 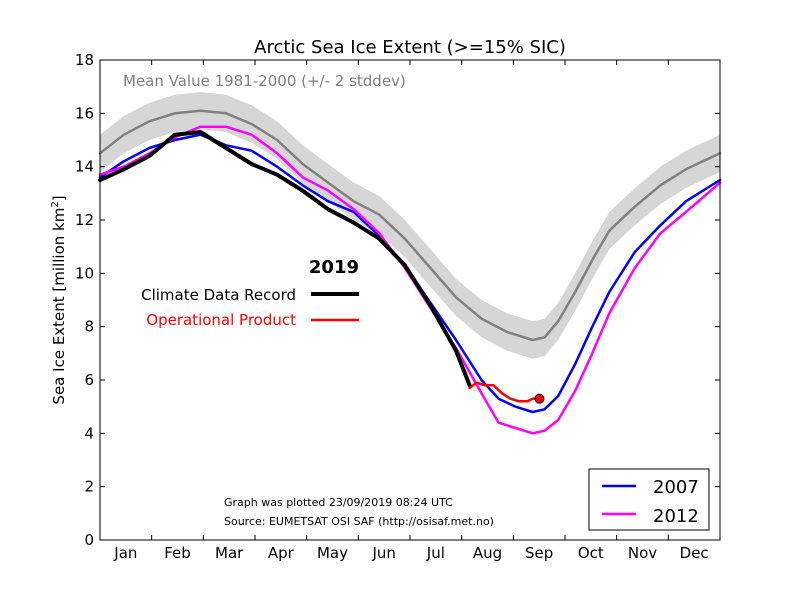 I want to click on footer-plotted-date: Graph was plotted 23/09/2019 08:24 UTC, so click(x=338, y=502).